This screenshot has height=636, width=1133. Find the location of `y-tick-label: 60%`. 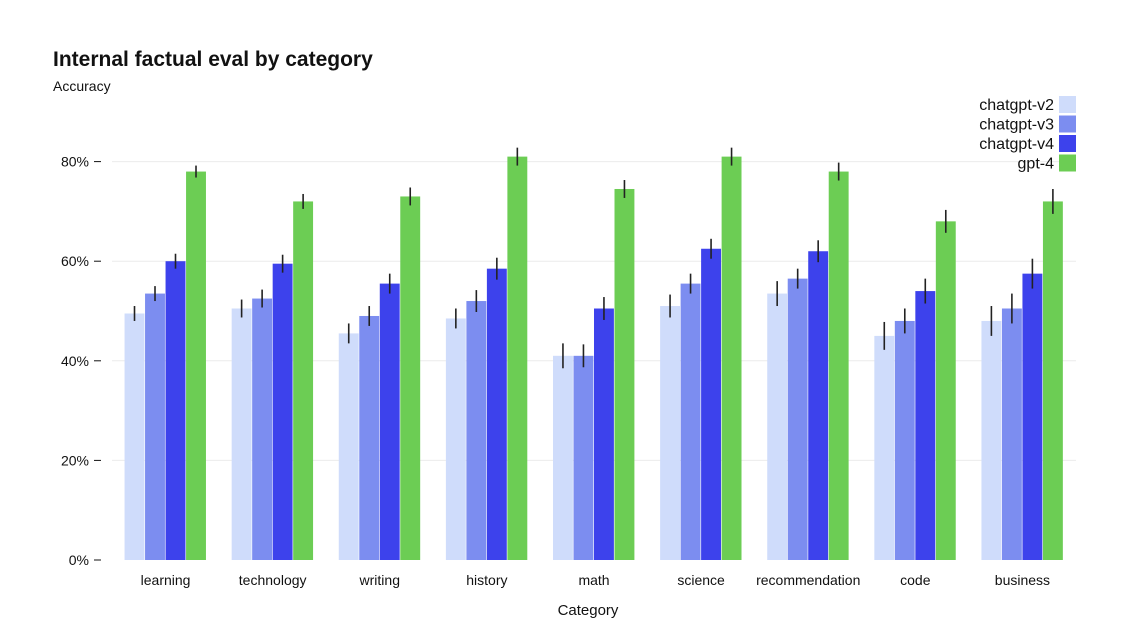

y-tick-label: 60% is located at coordinates (75, 261).